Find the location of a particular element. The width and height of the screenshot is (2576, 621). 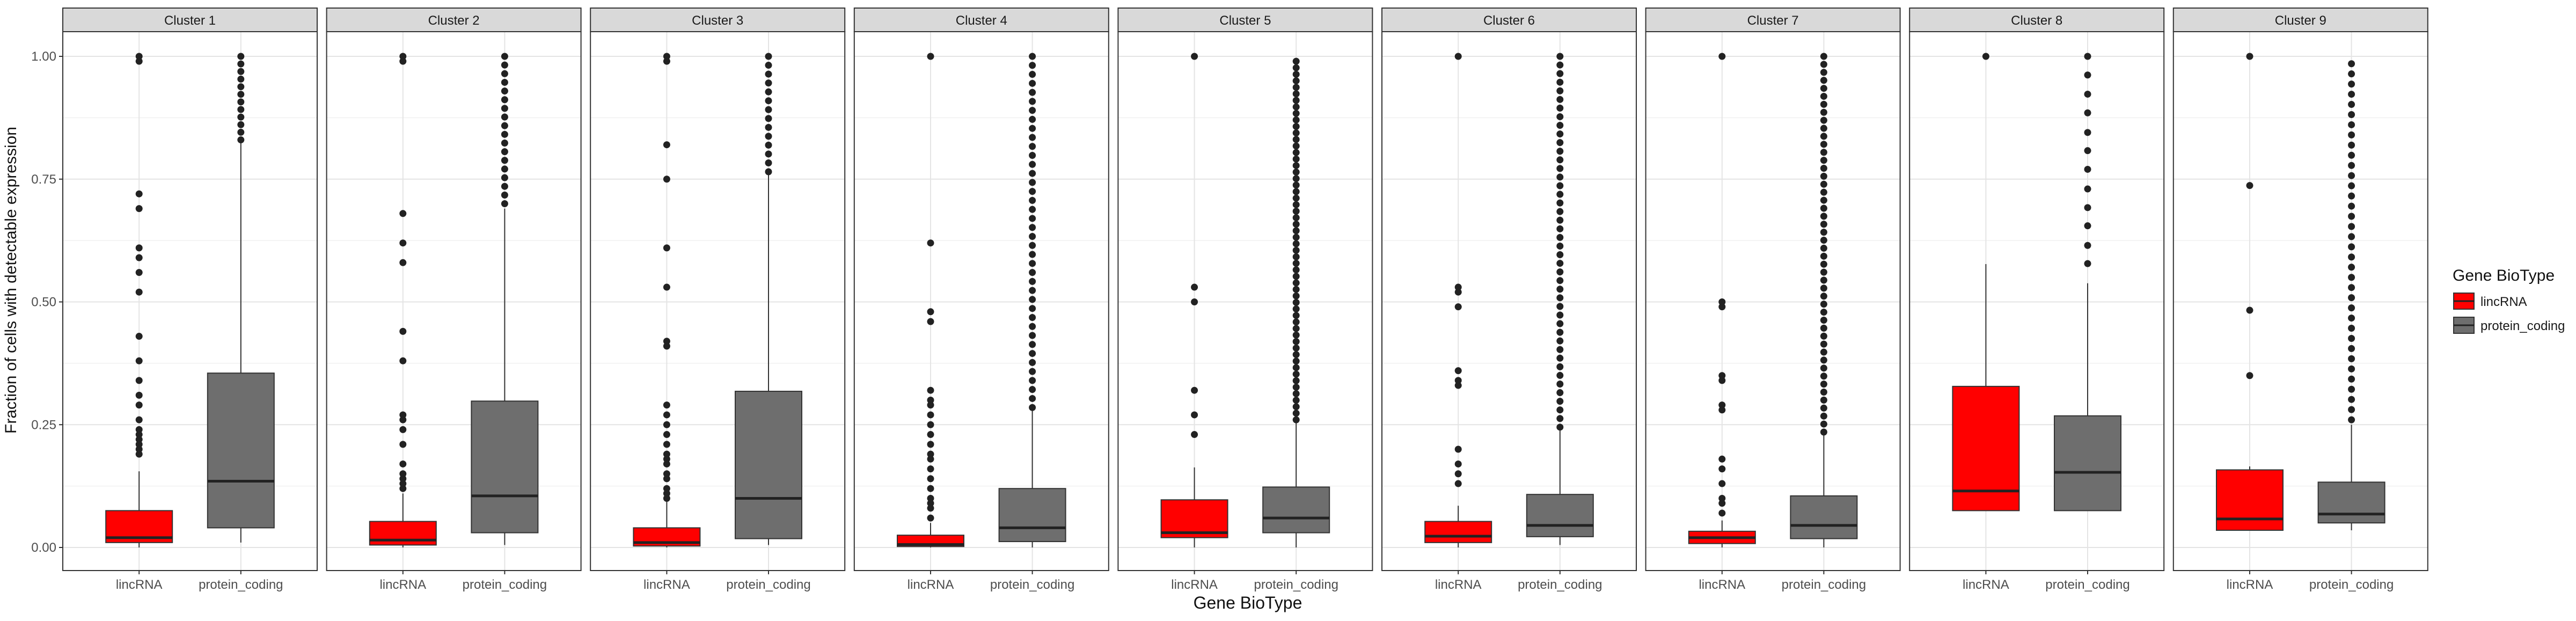

facet-panel: Cluster 6 lincRNA protein_coding is located at coordinates (1509, 300).